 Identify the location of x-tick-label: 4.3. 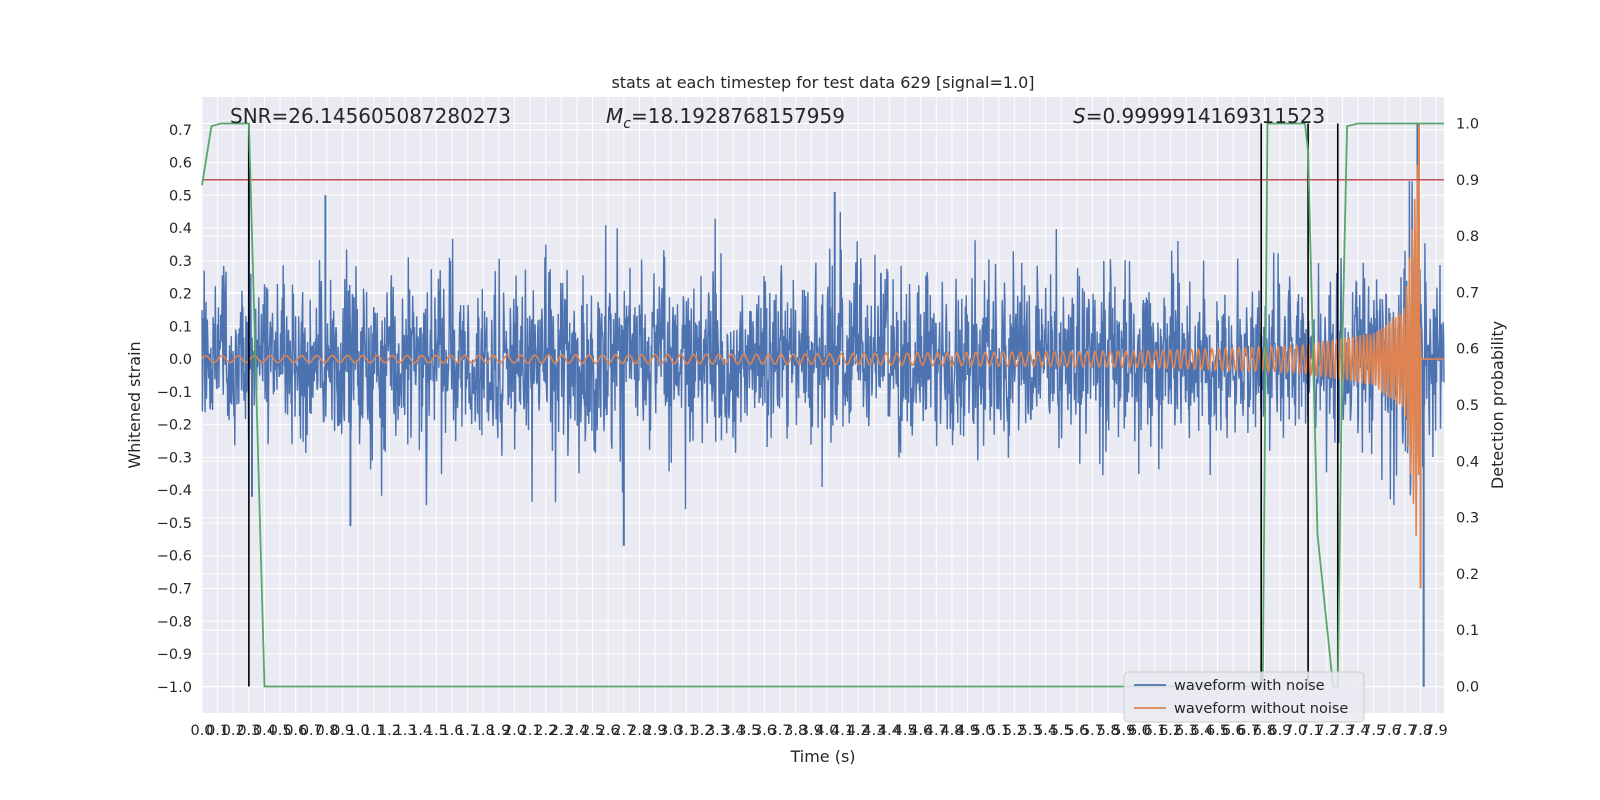
(873, 731).